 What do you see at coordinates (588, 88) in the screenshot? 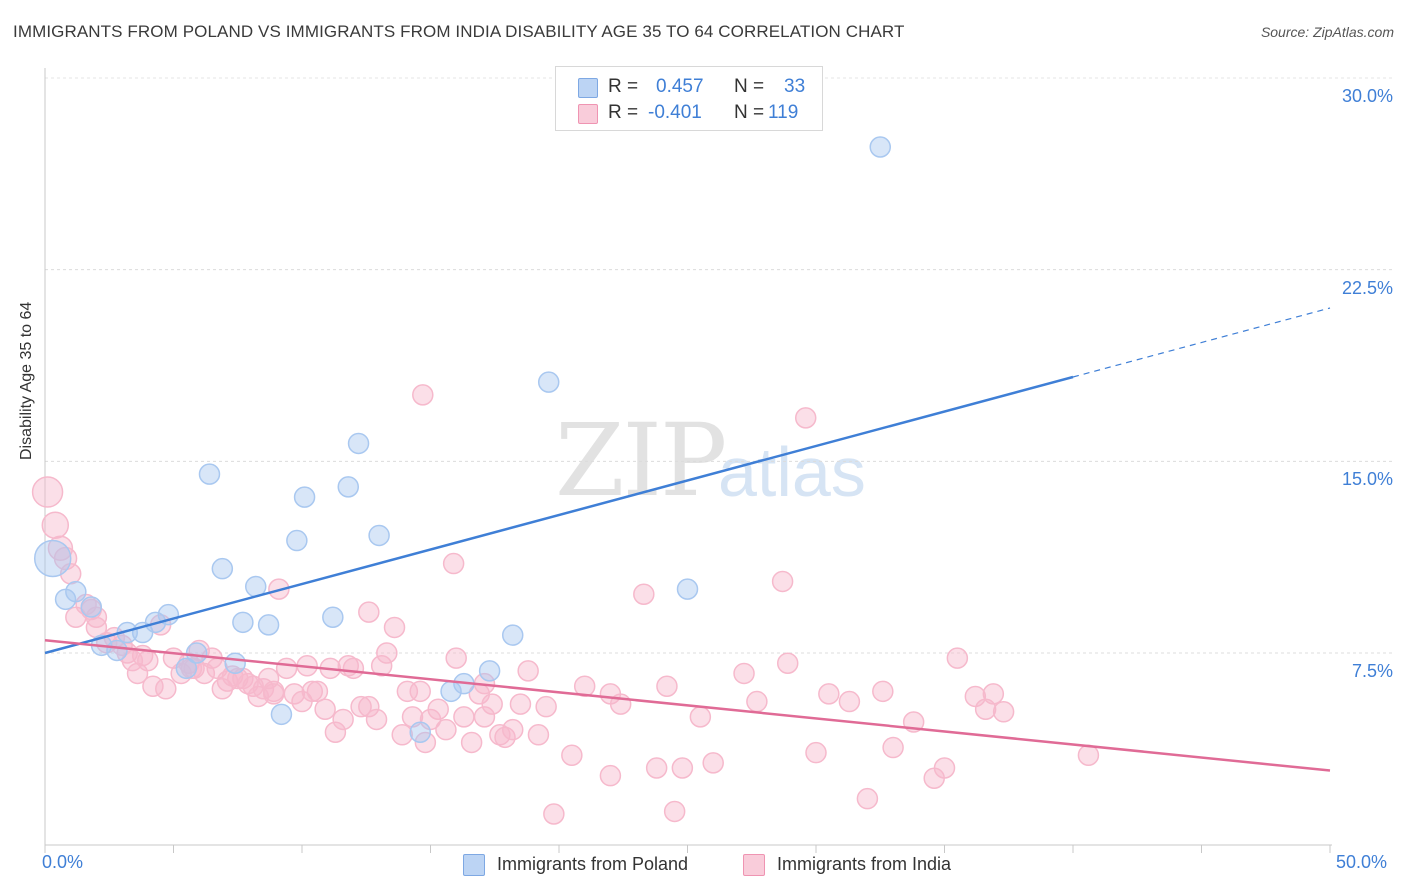
I see `poland-swatch` at bounding box center [588, 88].